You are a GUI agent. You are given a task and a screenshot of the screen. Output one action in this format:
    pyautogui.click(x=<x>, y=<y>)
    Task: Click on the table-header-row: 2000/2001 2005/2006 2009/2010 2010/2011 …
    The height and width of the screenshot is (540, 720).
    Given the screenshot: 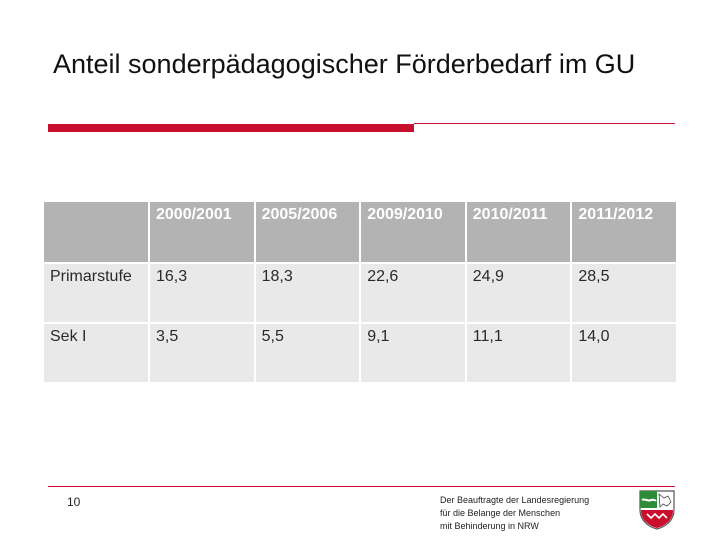 What is the action you would take?
    pyautogui.click(x=360, y=232)
    